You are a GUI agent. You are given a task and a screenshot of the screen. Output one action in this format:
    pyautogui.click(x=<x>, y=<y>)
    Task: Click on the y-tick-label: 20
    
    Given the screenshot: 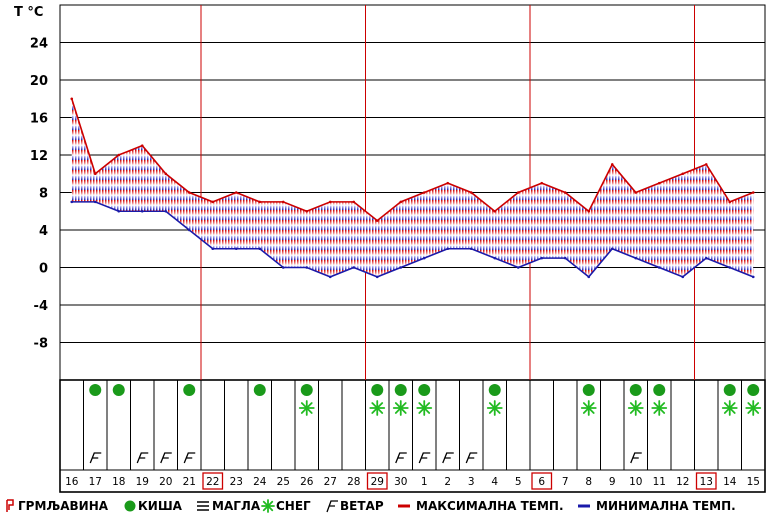 What is the action you would take?
    pyautogui.click(x=39, y=81)
    